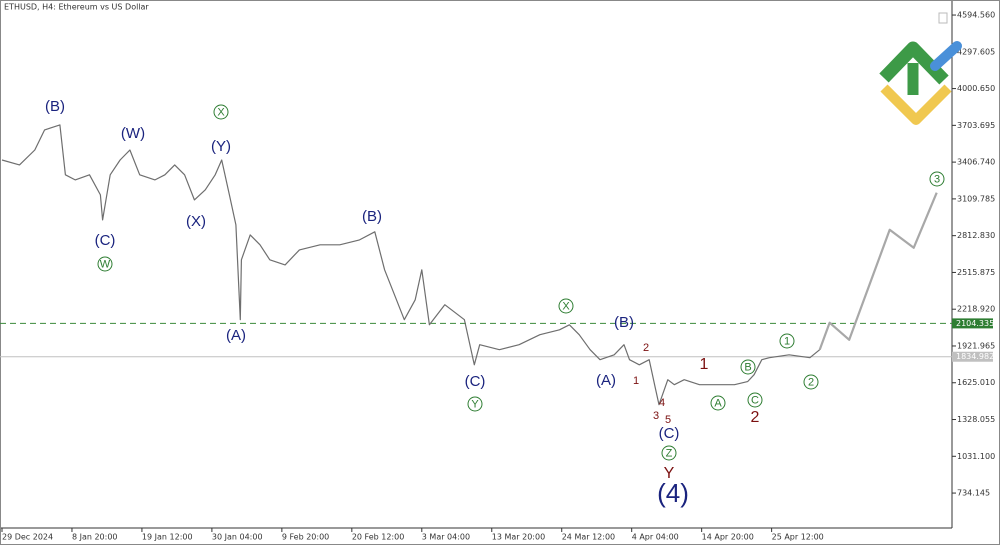 This screenshot has height=545, width=1000. Describe the element at coordinates (133, 133) in the screenshot. I see `wave-label: (W)` at that location.